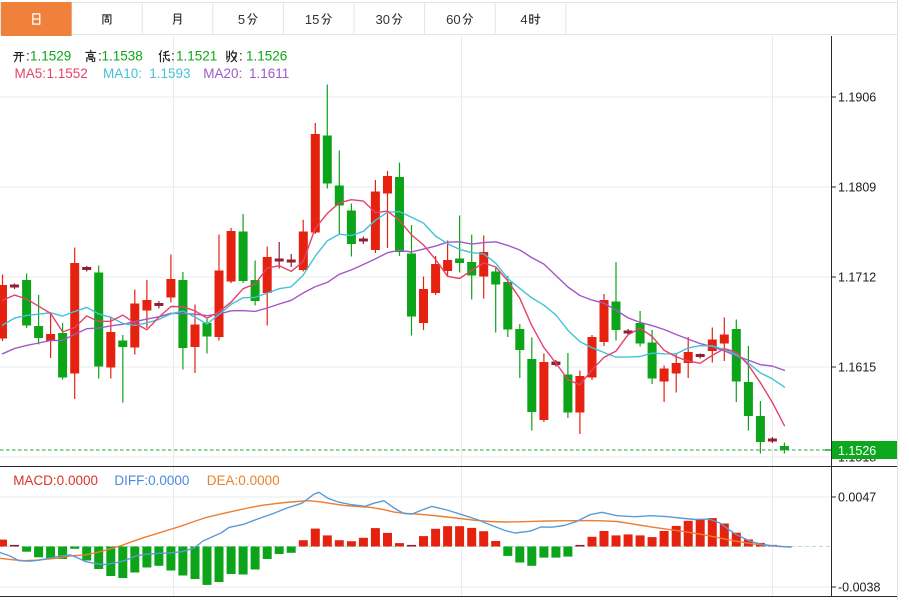 The width and height of the screenshot is (909, 605). I want to click on svg-text: 1.1712, so click(857, 277).